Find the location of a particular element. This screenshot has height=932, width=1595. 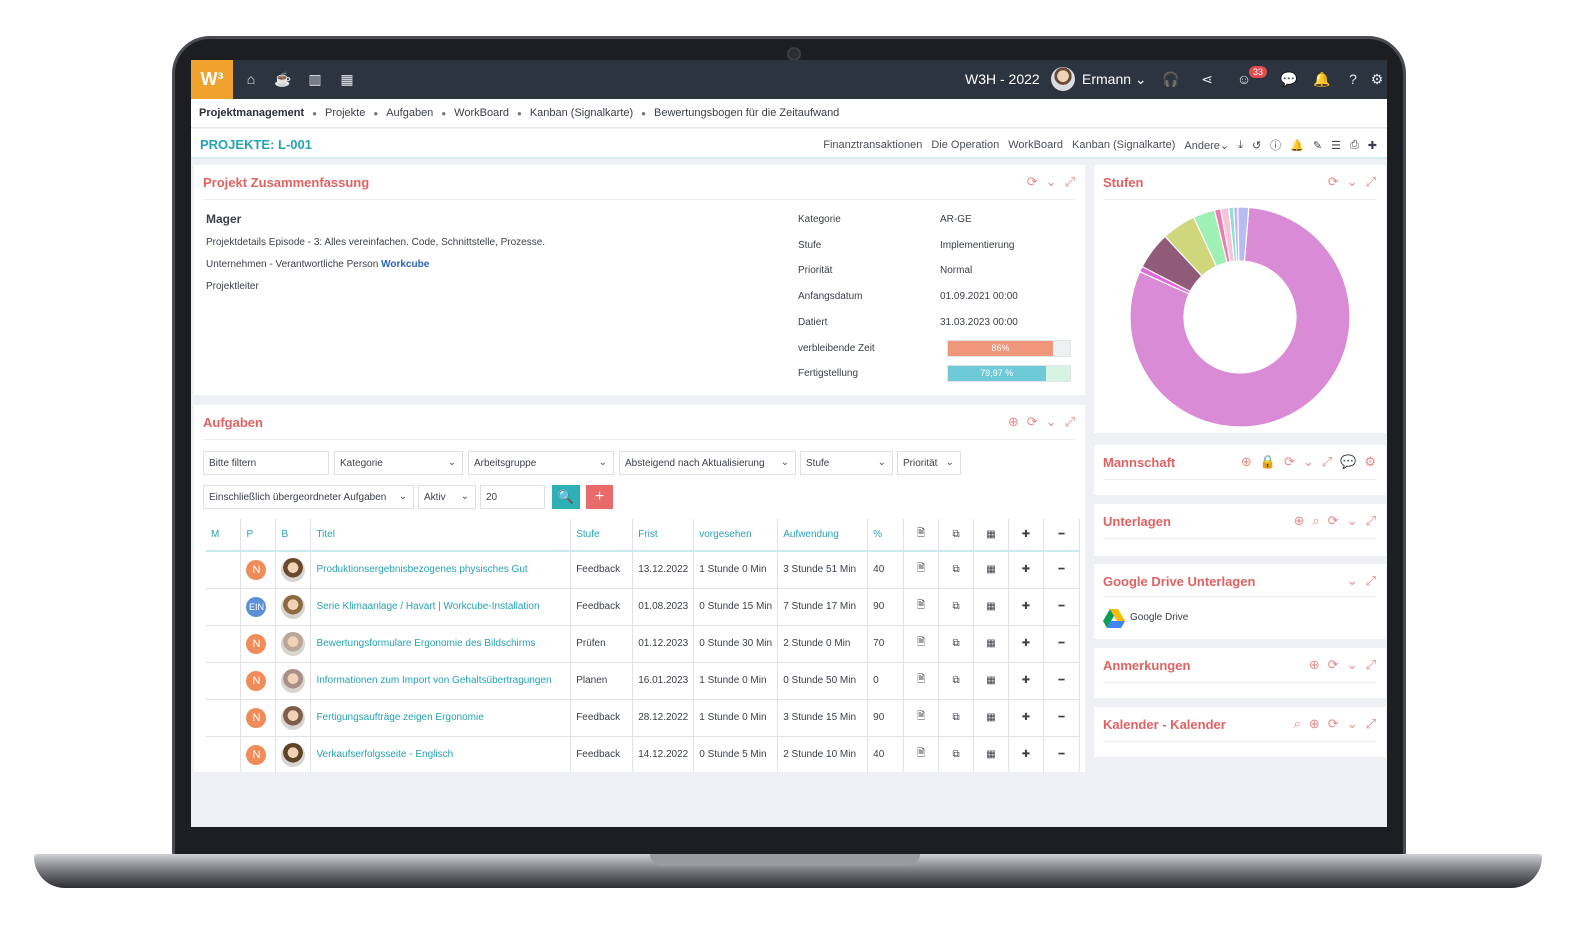

link-workboard: WorkBoard is located at coordinates (1036, 145).